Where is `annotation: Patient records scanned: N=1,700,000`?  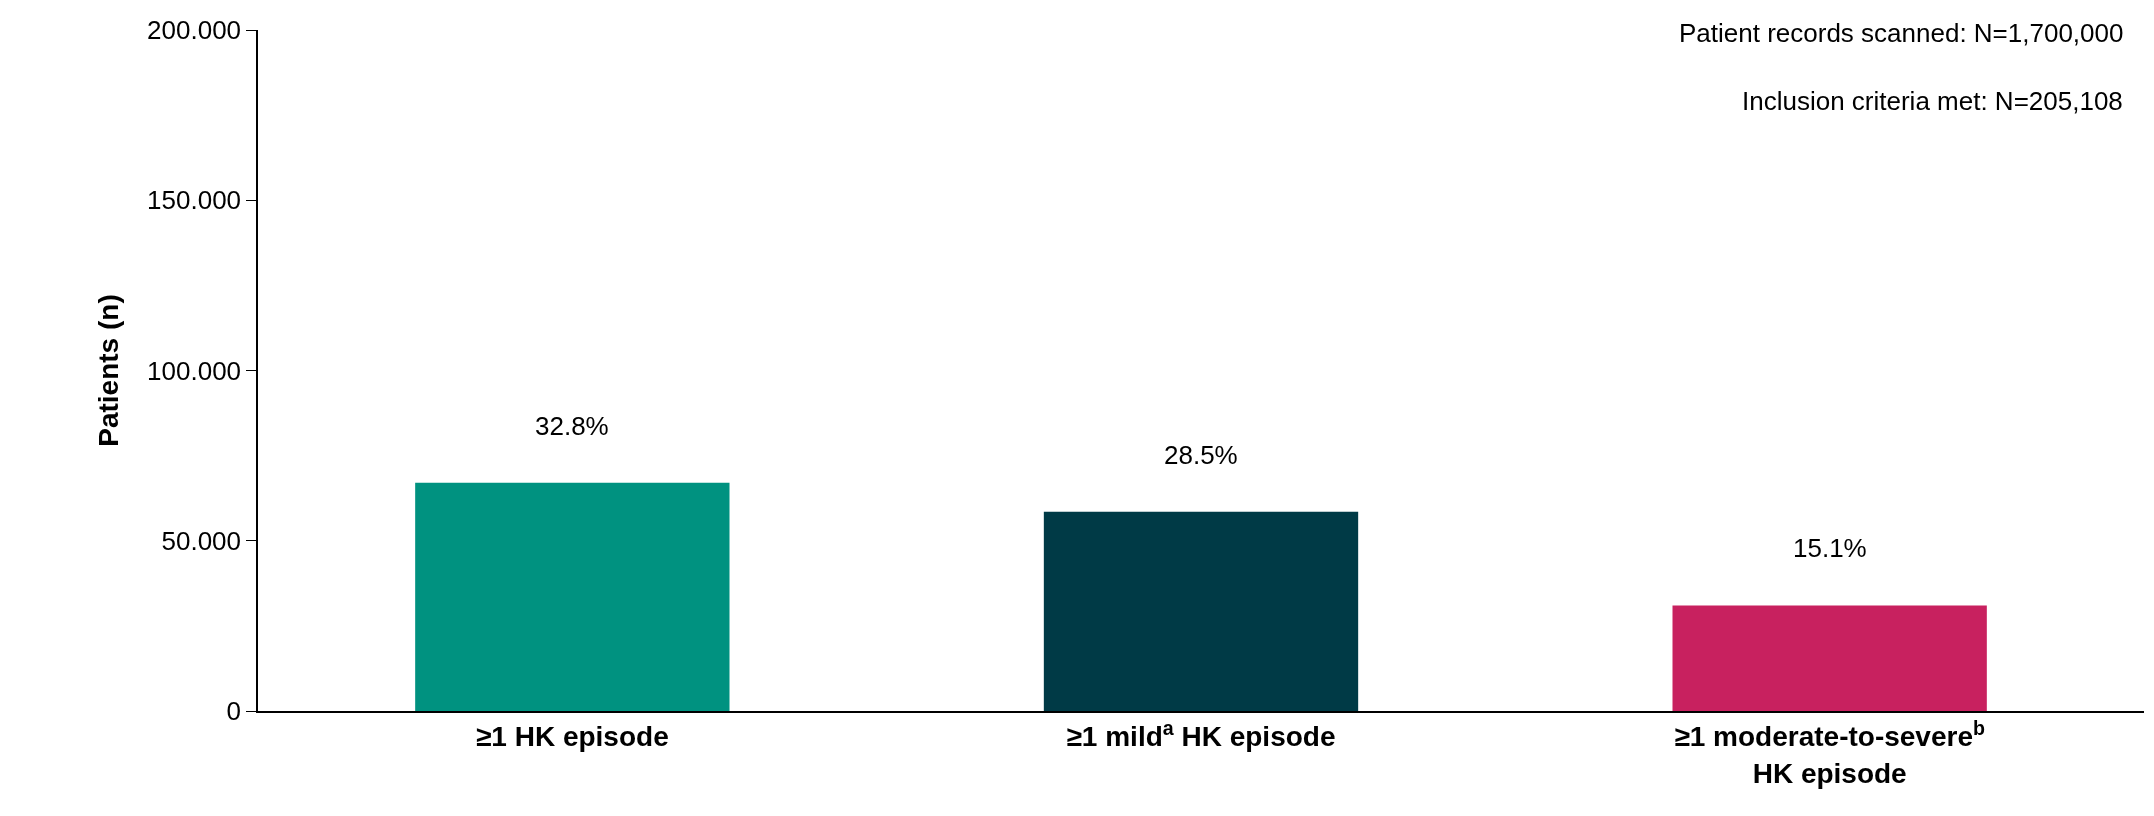 annotation: Patient records scanned: N=1,700,000 is located at coordinates (1901, 33).